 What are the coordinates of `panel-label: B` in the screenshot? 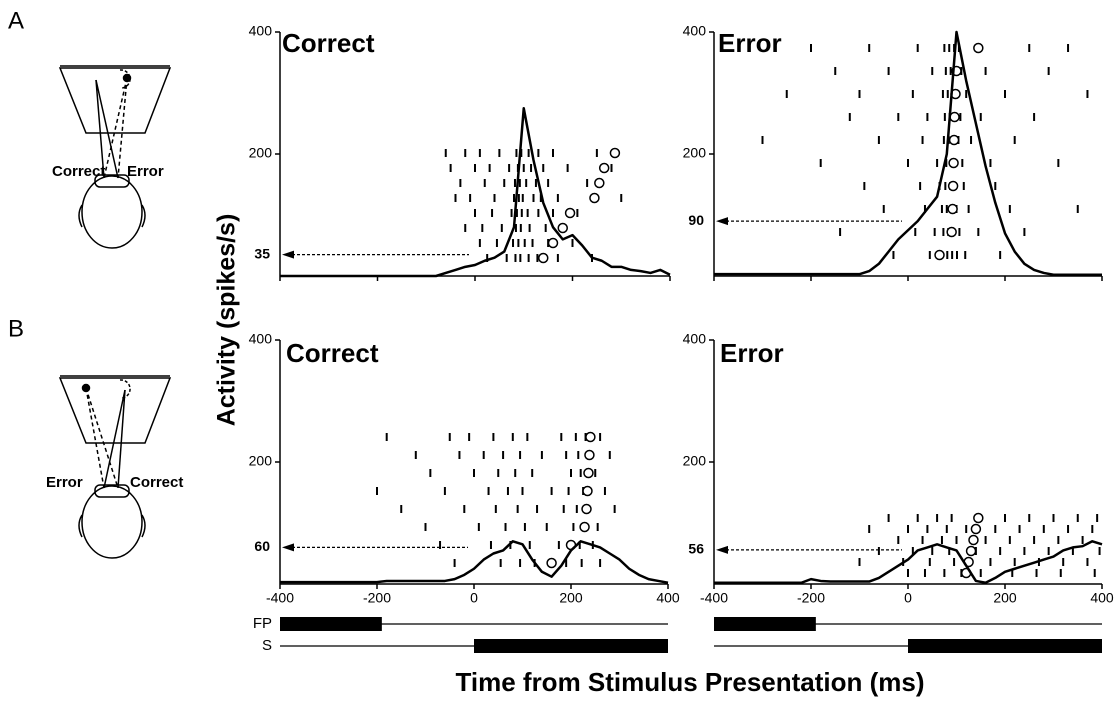 It's located at (16, 328).